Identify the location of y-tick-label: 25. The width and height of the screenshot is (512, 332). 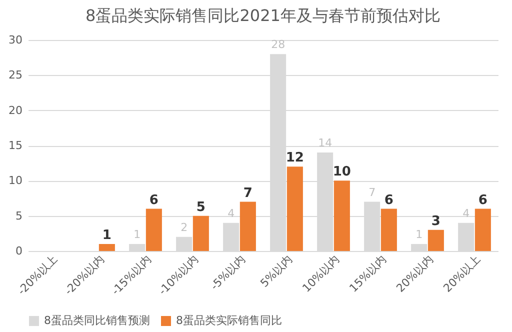
(15, 75).